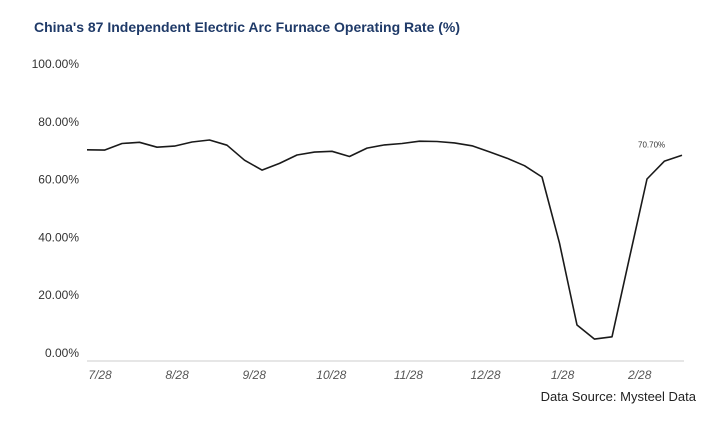 Image resolution: width=722 pixels, height=423 pixels. I want to click on data-label: 70.70%, so click(651, 145).